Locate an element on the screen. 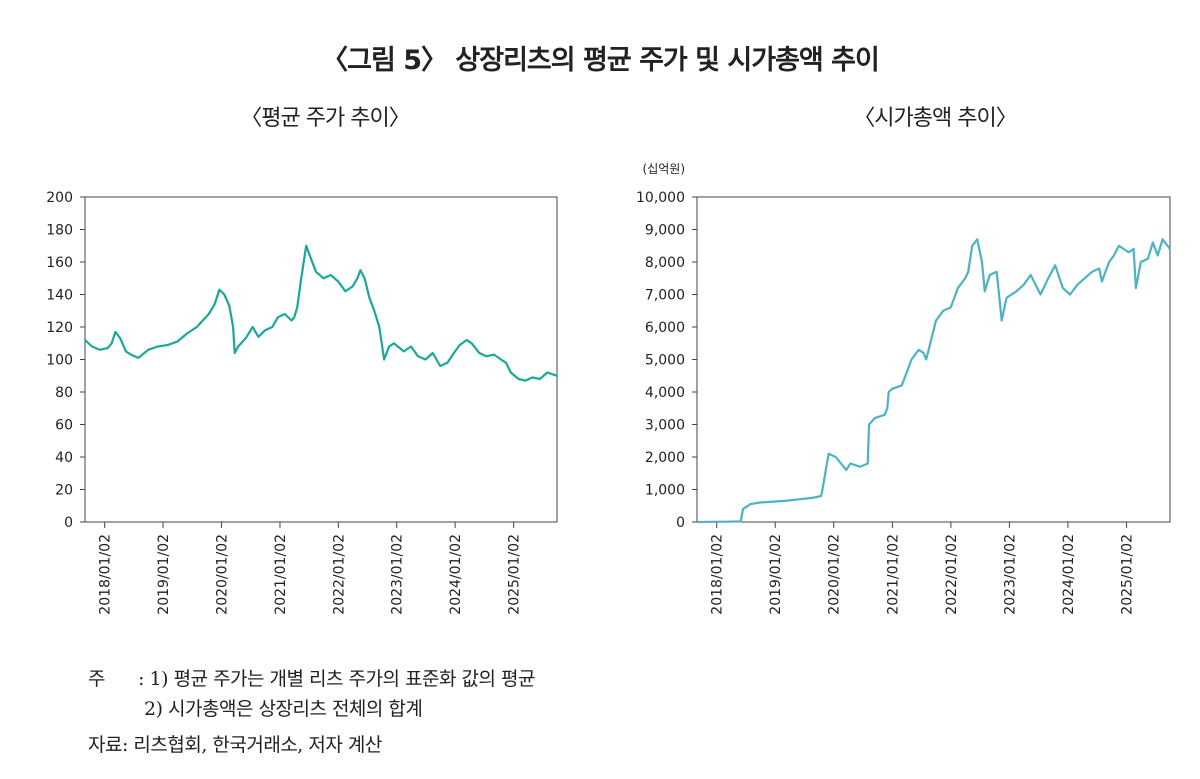  left-y-tick-label: 140 is located at coordinates (59, 296).